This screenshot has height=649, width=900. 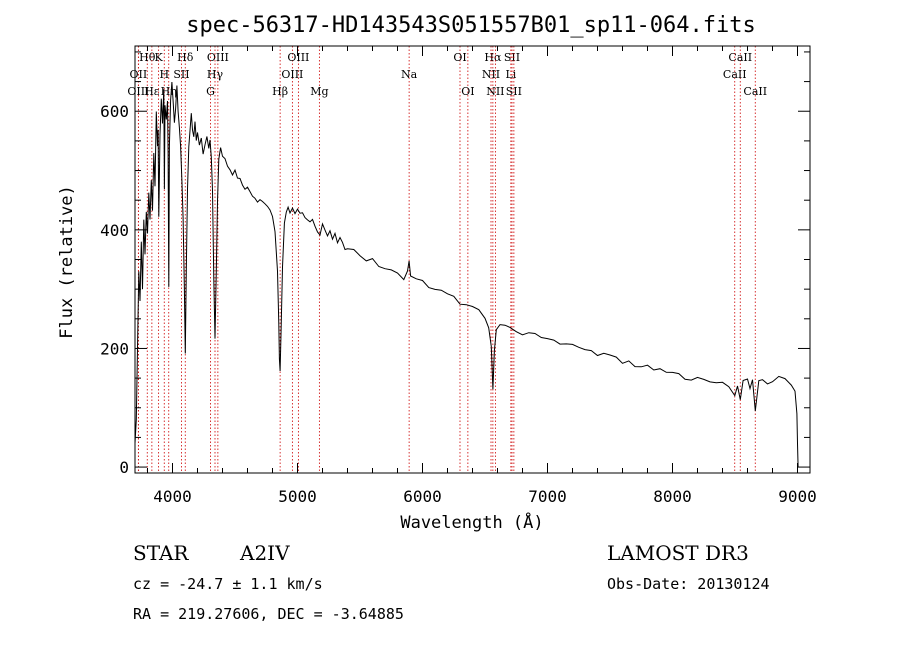 I want to click on line-label: Na, so click(x=409, y=74).